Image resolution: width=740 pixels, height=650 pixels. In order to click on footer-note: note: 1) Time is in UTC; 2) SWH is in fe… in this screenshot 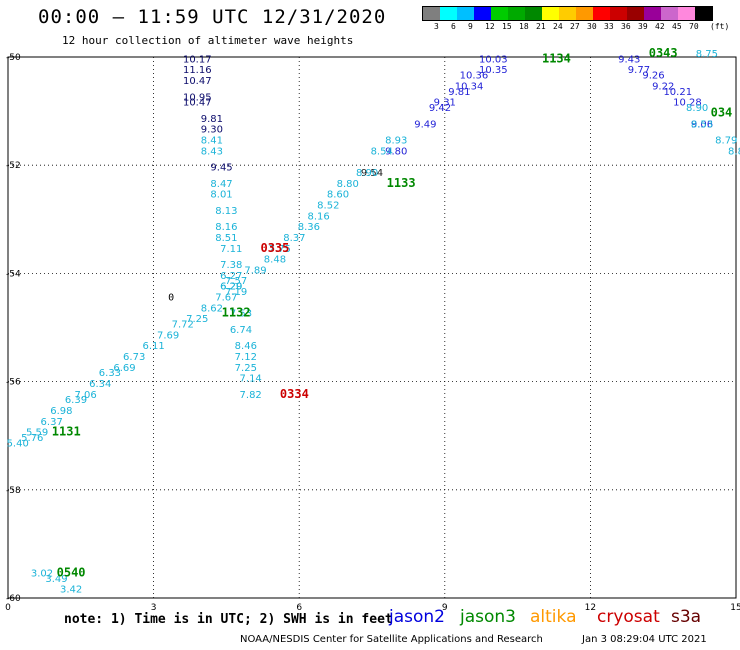, I will do `click(228, 619)`.